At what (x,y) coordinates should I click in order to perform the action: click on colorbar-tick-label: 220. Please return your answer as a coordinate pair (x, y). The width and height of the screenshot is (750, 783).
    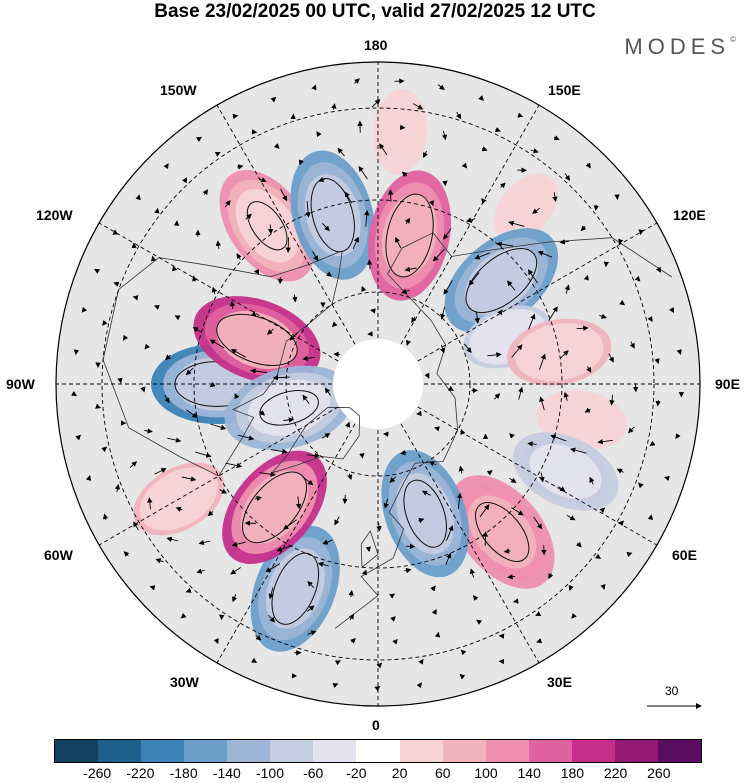
    Looking at the image, I should click on (615, 773).